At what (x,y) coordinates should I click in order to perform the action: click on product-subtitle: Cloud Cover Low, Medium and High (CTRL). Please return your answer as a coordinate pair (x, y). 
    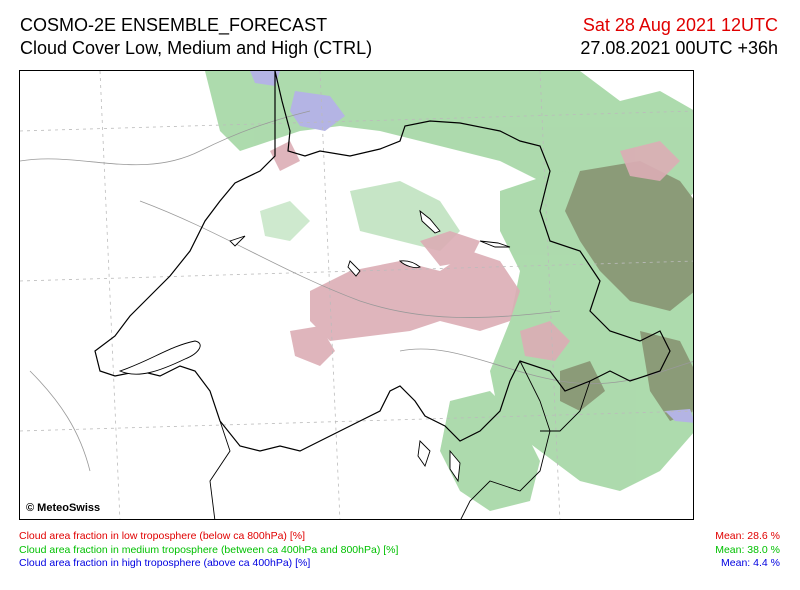
    Looking at the image, I should click on (196, 48).